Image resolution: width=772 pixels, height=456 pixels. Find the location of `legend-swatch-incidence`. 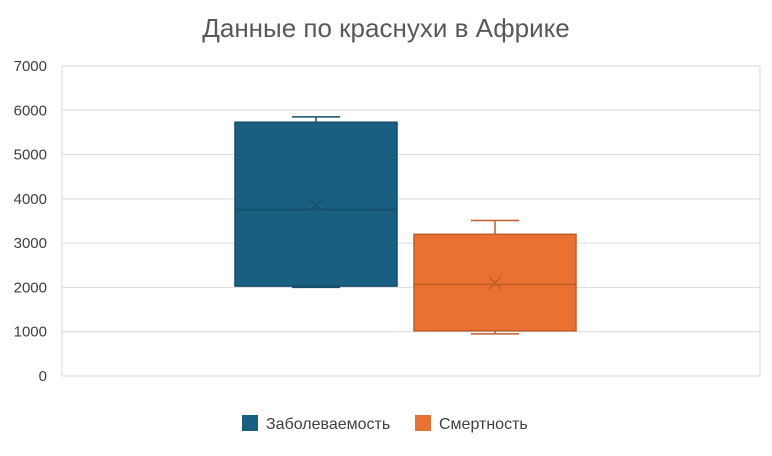

legend-swatch-incidence is located at coordinates (250, 423).